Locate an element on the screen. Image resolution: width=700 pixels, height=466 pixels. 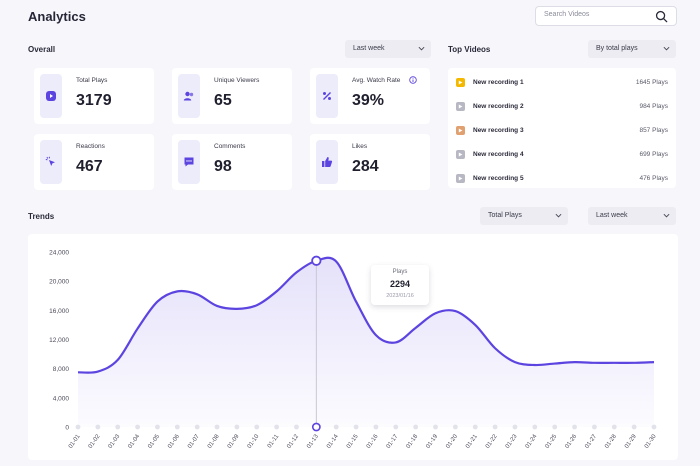
list-item: New recording 4 699 Plays is located at coordinates (562, 155).